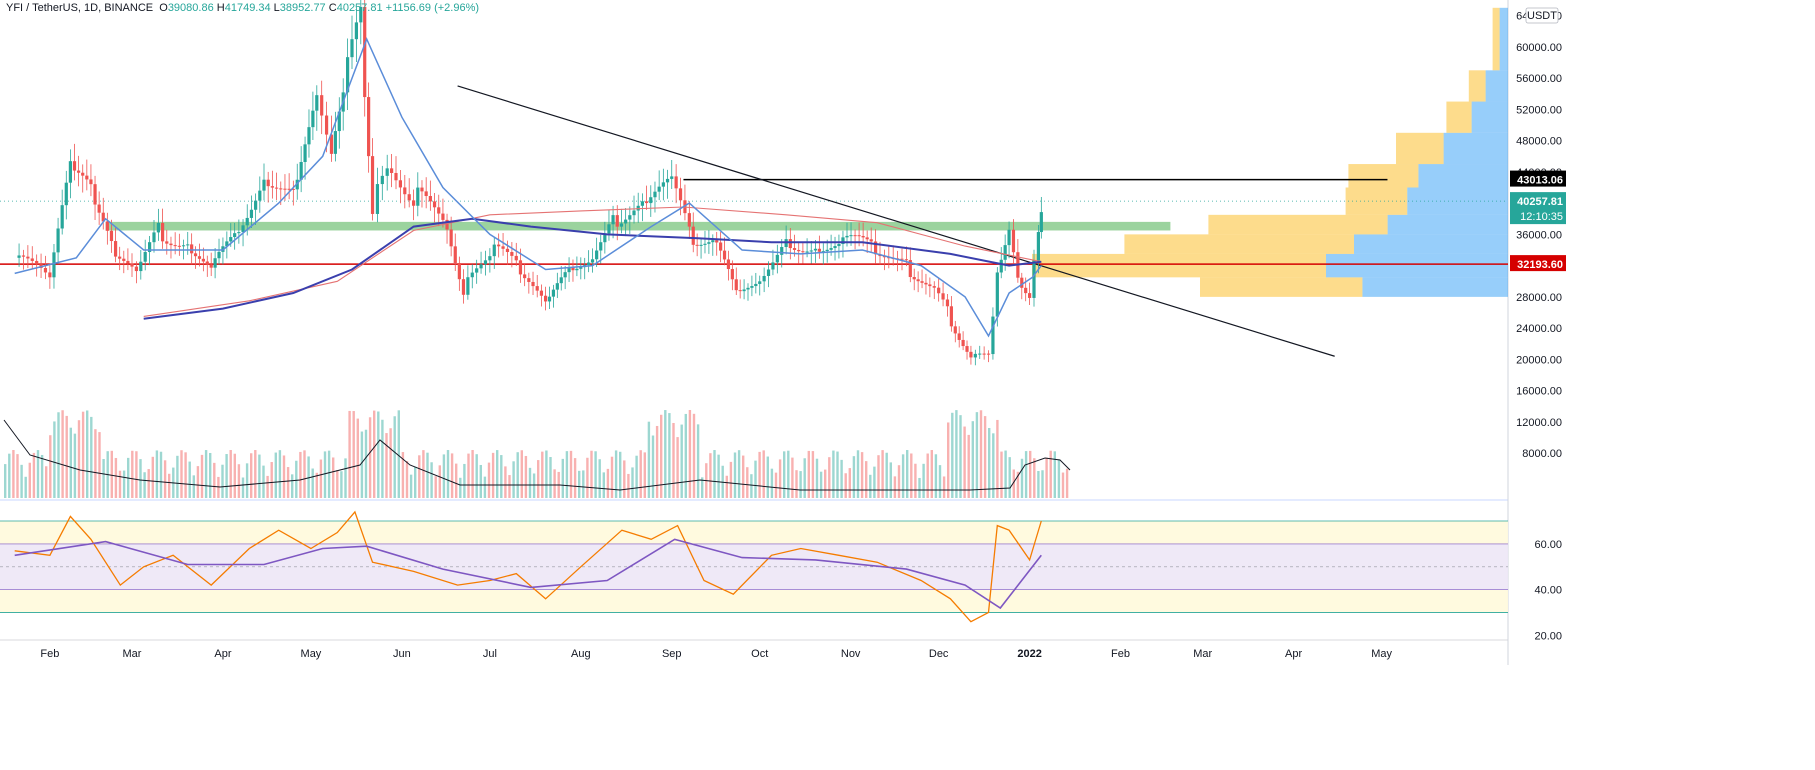 The image size is (1815, 770). I want to click on x-tick-label: Sep, so click(672, 654).